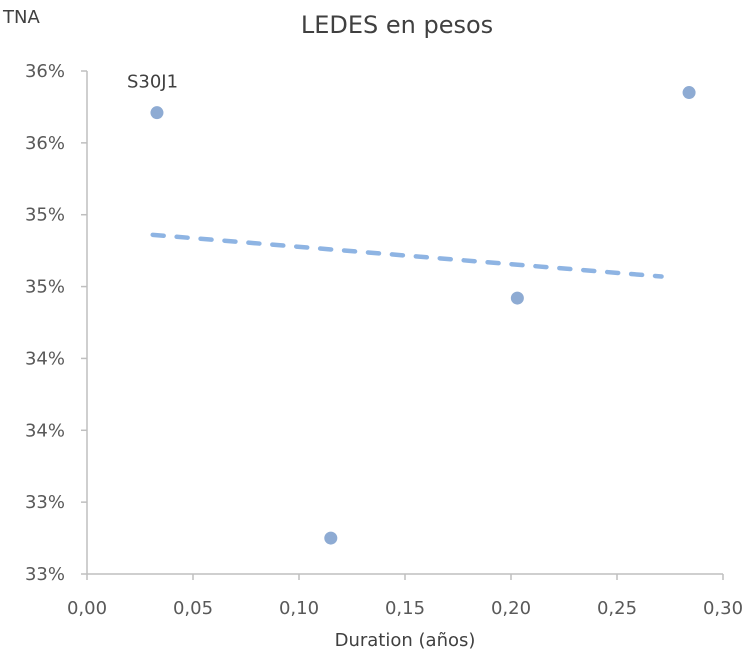 The width and height of the screenshot is (754, 656). Describe the element at coordinates (299, 608) in the screenshot. I see `x-tick-label: 0,10` at that location.